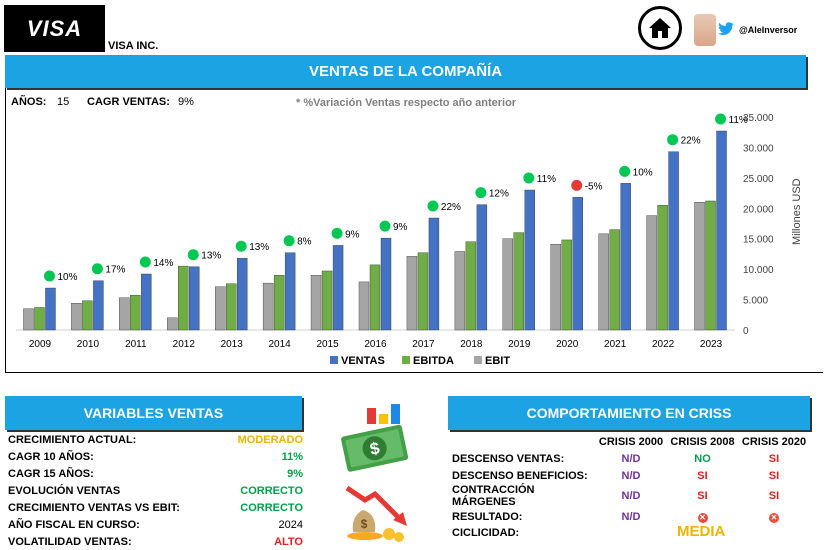  What do you see at coordinates (726, 29) in the screenshot?
I see `twitter-icon` at bounding box center [726, 29].